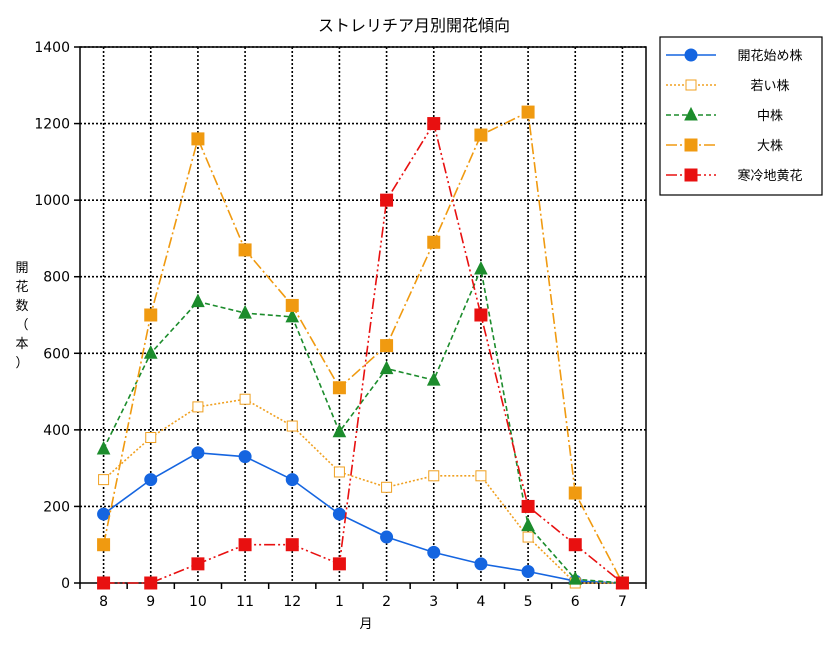 The image size is (830, 645). What do you see at coordinates (769, 176) in the screenshot?
I see `legend-label: 寒冷地黄花` at bounding box center [769, 176].